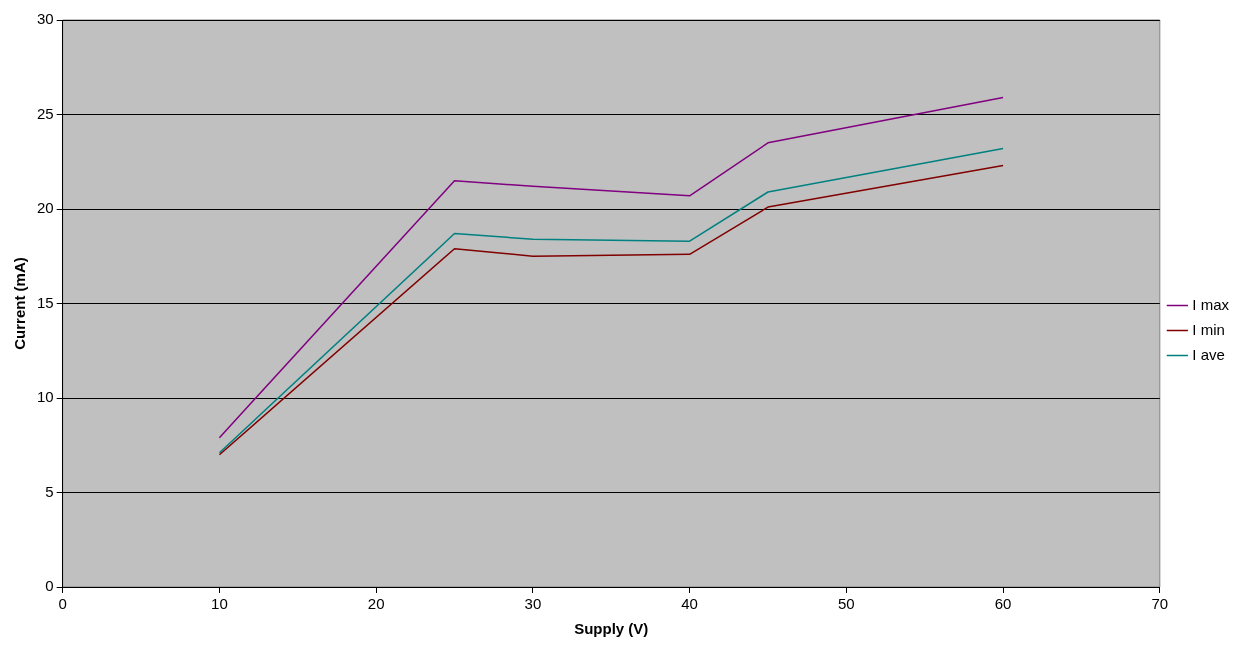 The image size is (1251, 651). I want to click on x-tick-label: 40, so click(689, 604).